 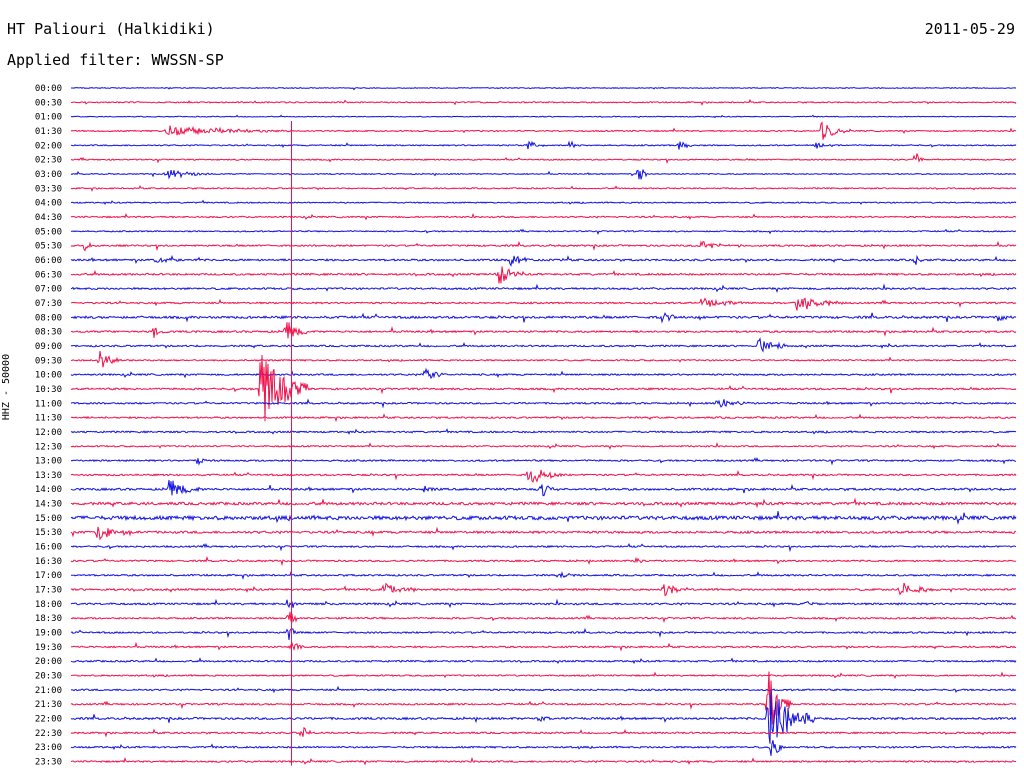 What do you see at coordinates (48, 490) in the screenshot?
I see `row-label: 14:00` at bounding box center [48, 490].